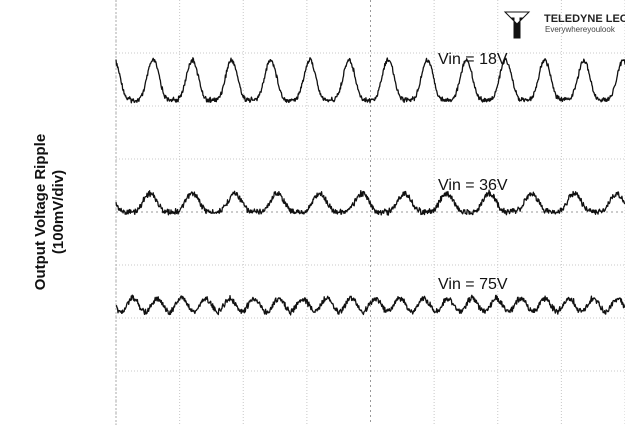  What do you see at coordinates (473, 185) in the screenshot?
I see `trace-label: Vin = 36V` at bounding box center [473, 185].